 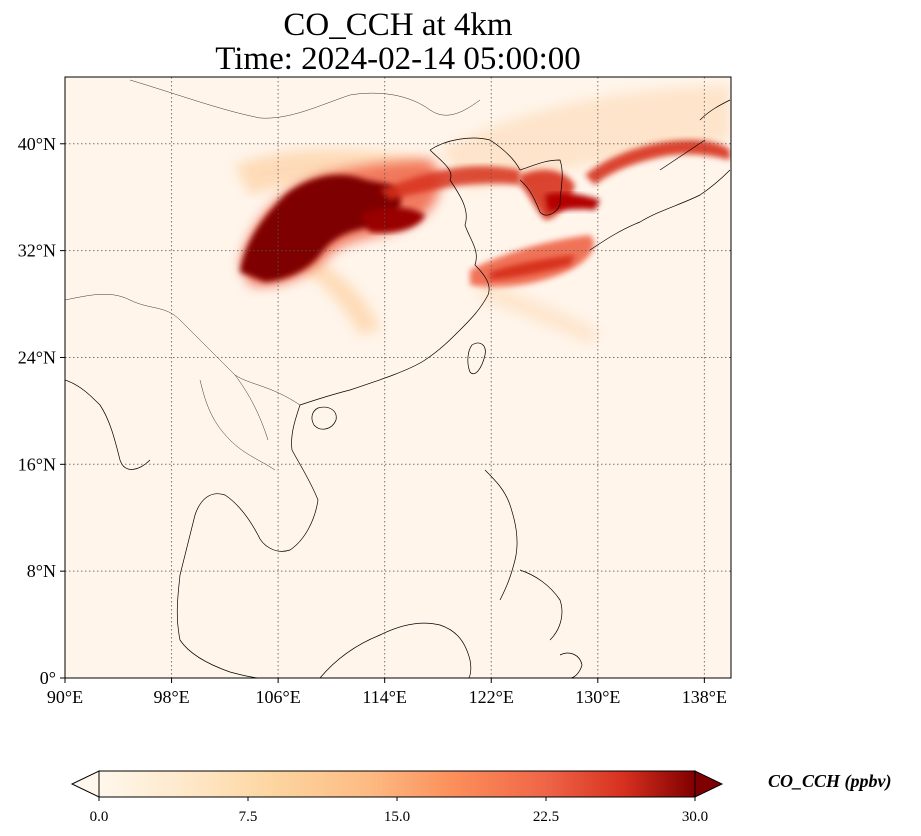 I want to click on lon-tick-label: 98°E, so click(x=171, y=697).